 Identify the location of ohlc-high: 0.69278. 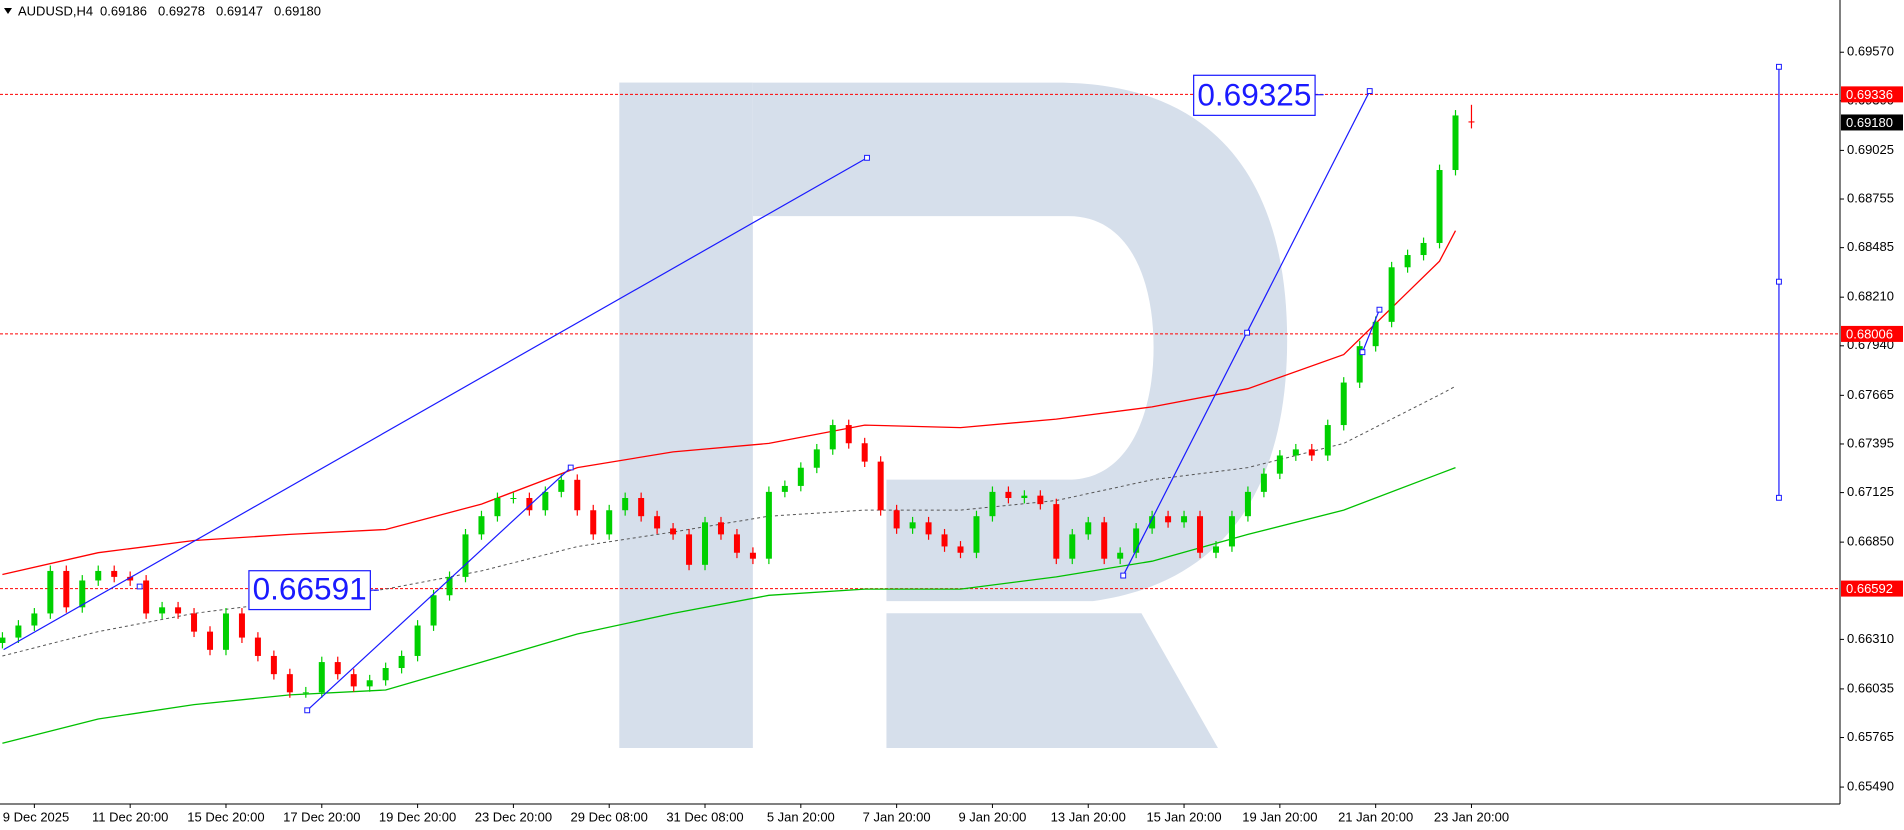
(181, 10).